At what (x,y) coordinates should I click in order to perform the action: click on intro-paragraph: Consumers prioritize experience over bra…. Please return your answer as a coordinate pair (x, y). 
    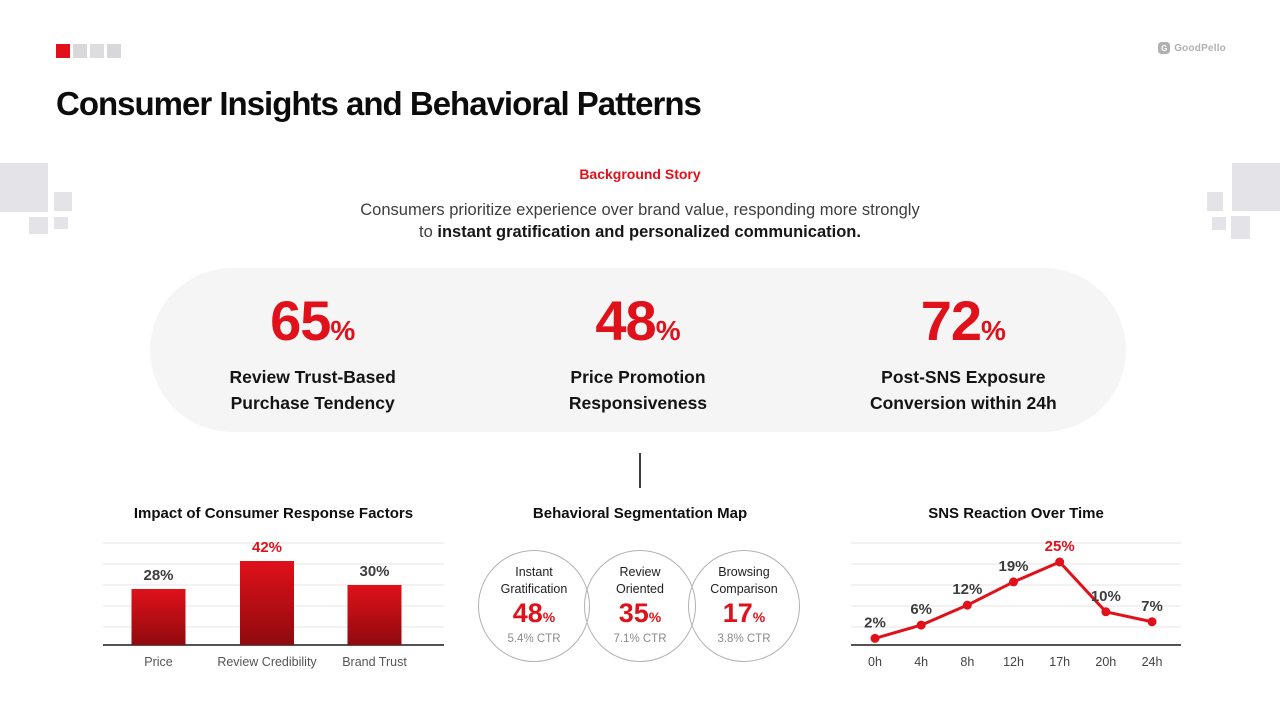
    Looking at the image, I should click on (640, 221).